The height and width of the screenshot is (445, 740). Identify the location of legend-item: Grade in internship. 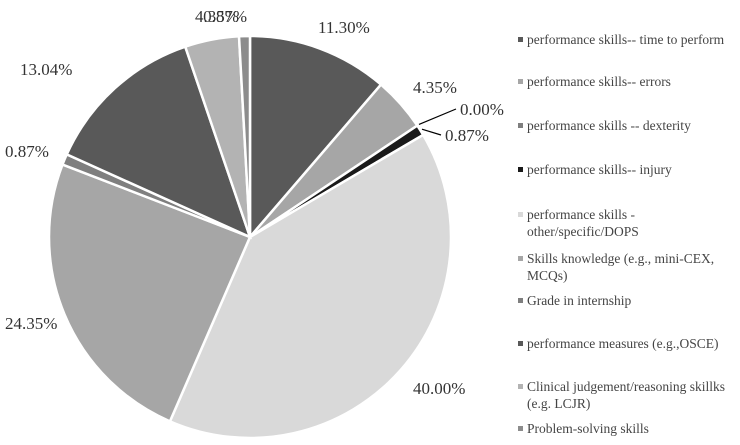
(574, 300).